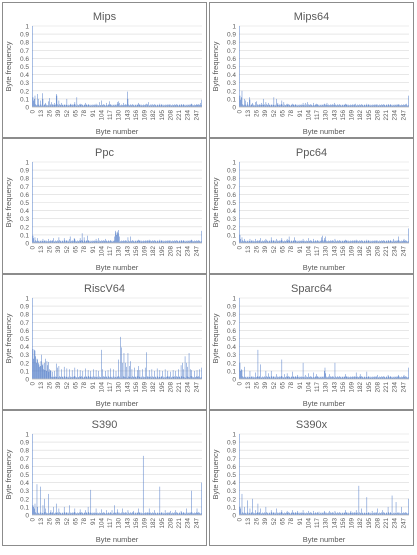  What do you see at coordinates (162, 115) in the screenshot?
I see `x-tick-label: 195` at bounding box center [162, 115].